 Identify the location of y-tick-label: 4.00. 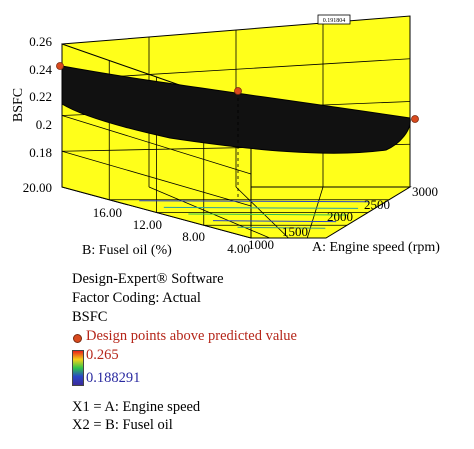
(238, 248).